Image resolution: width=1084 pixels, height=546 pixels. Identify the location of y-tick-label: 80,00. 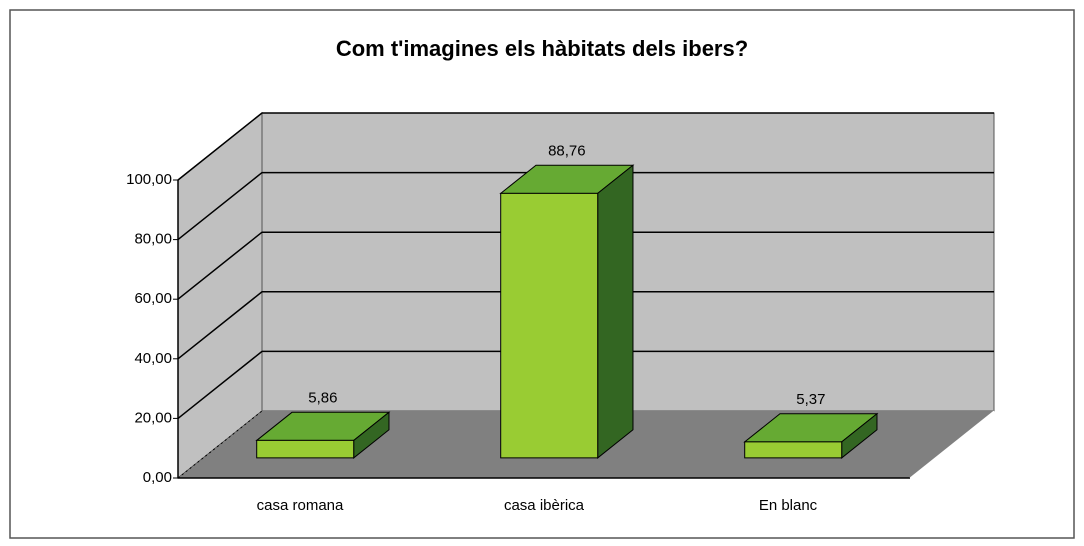
(153, 239).